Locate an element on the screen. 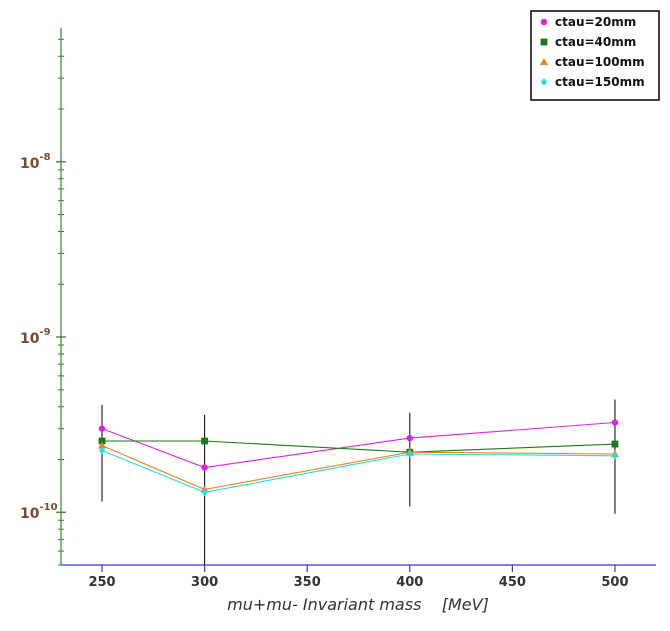  data-series is located at coordinates (358, 458).